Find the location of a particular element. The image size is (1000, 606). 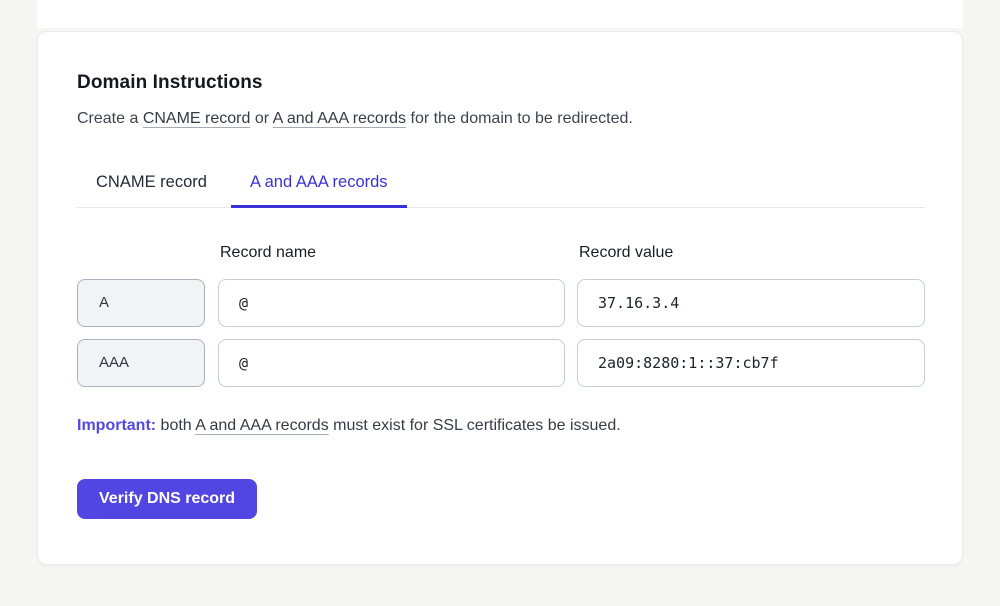

record-type-chip-aaa: AAA is located at coordinates (141, 362).